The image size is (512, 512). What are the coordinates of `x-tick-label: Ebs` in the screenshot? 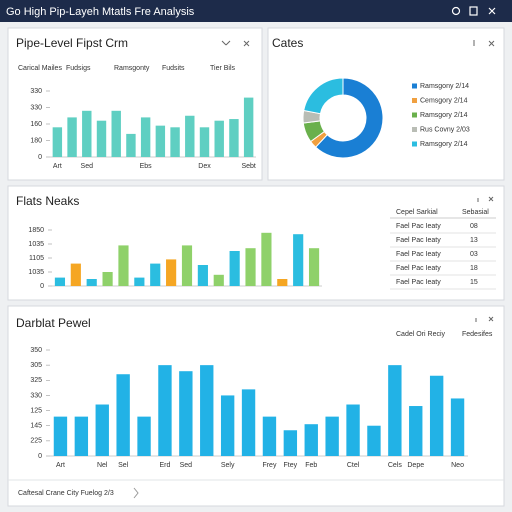 It's located at (146, 166).